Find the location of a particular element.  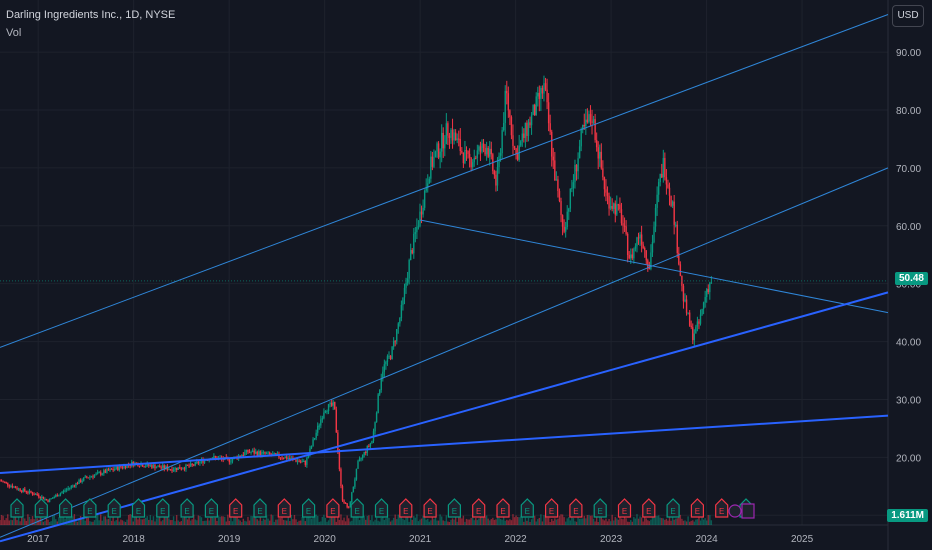

last-price-label: 50.48 is located at coordinates (911, 278).